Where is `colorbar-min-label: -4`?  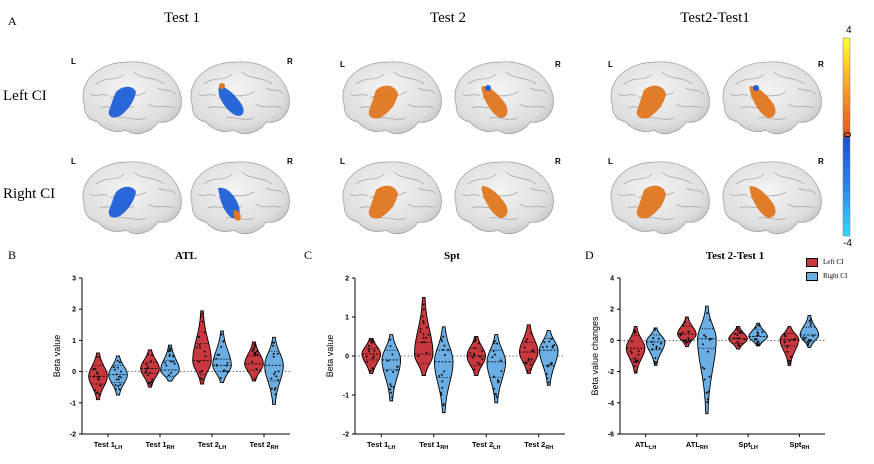 colorbar-min-label: -4 is located at coordinates (847, 243).